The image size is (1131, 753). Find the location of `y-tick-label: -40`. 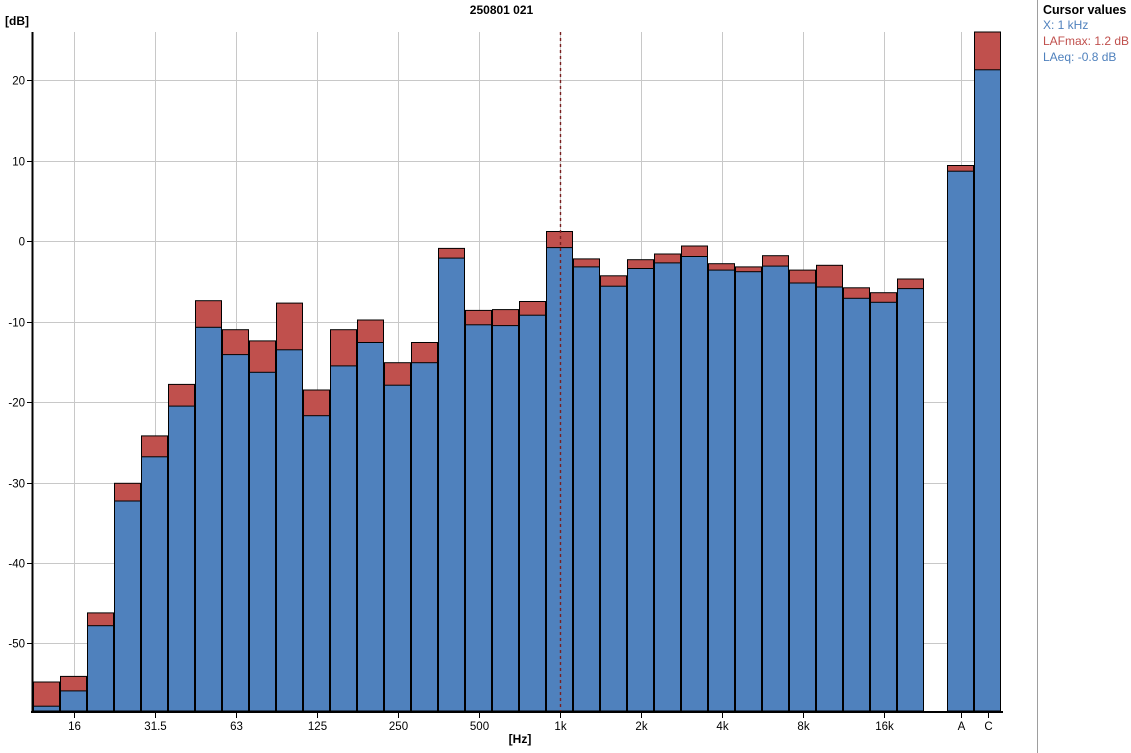

y-tick-label: -40 is located at coordinates (16, 565).